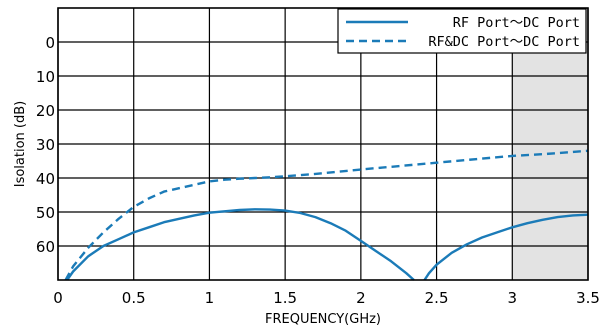 The height and width of the screenshot is (328, 605). Describe the element at coordinates (516, 23) in the screenshot. I see `legend-label-1: RF Port～DC Port` at that location.